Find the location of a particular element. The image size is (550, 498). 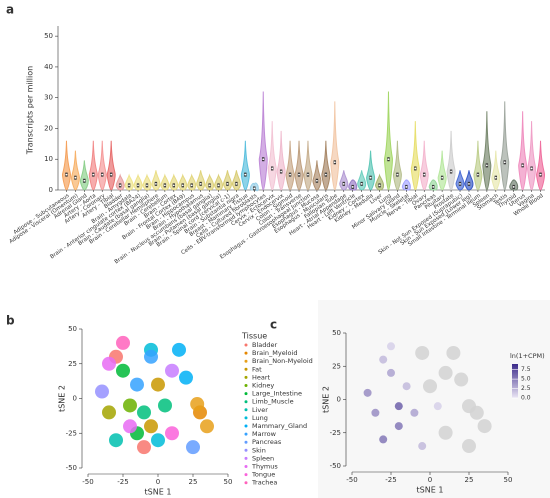

colorbar-tick-label: 5.0 is located at coordinates (526, 379).